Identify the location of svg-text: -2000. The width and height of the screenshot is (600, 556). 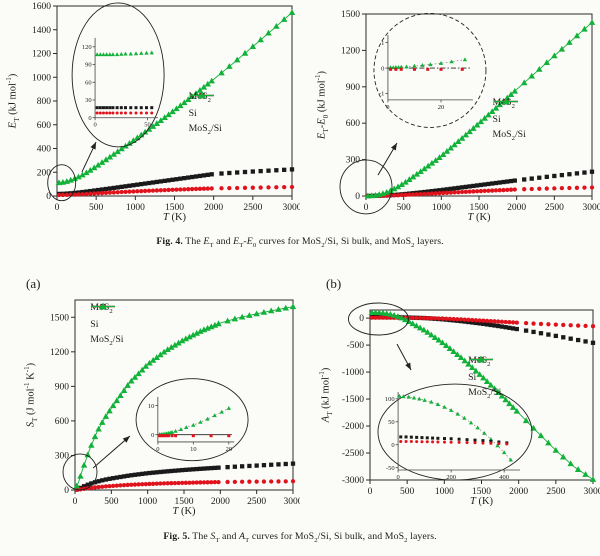
(353, 427).